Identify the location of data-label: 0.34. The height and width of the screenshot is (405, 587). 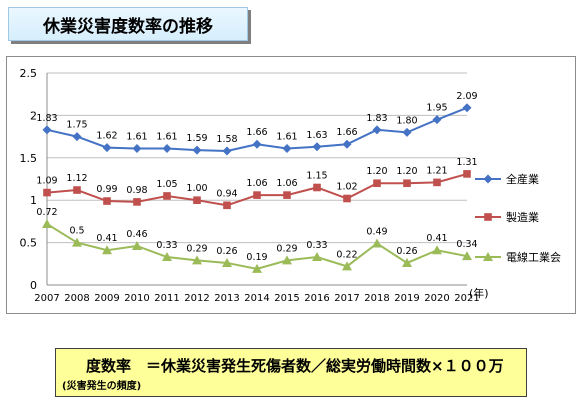
(466, 244).